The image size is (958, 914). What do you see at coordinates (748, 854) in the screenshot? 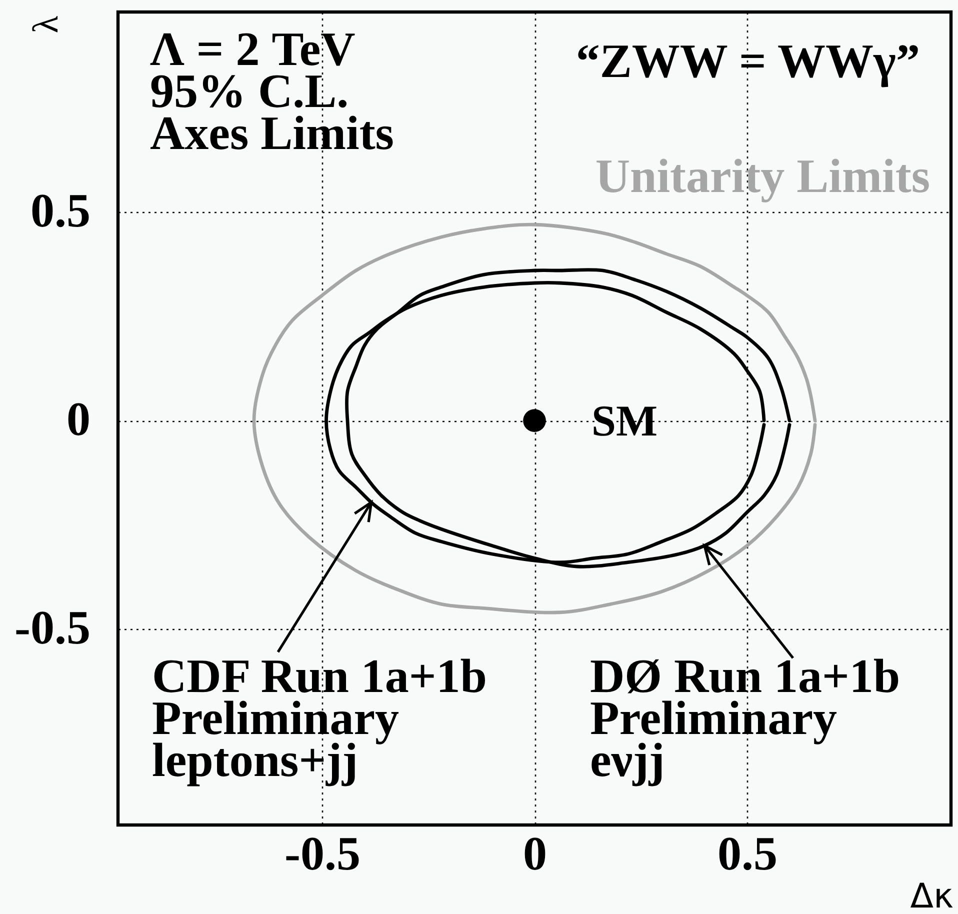
I see `x-tick-label: 0.5` at bounding box center [748, 854].